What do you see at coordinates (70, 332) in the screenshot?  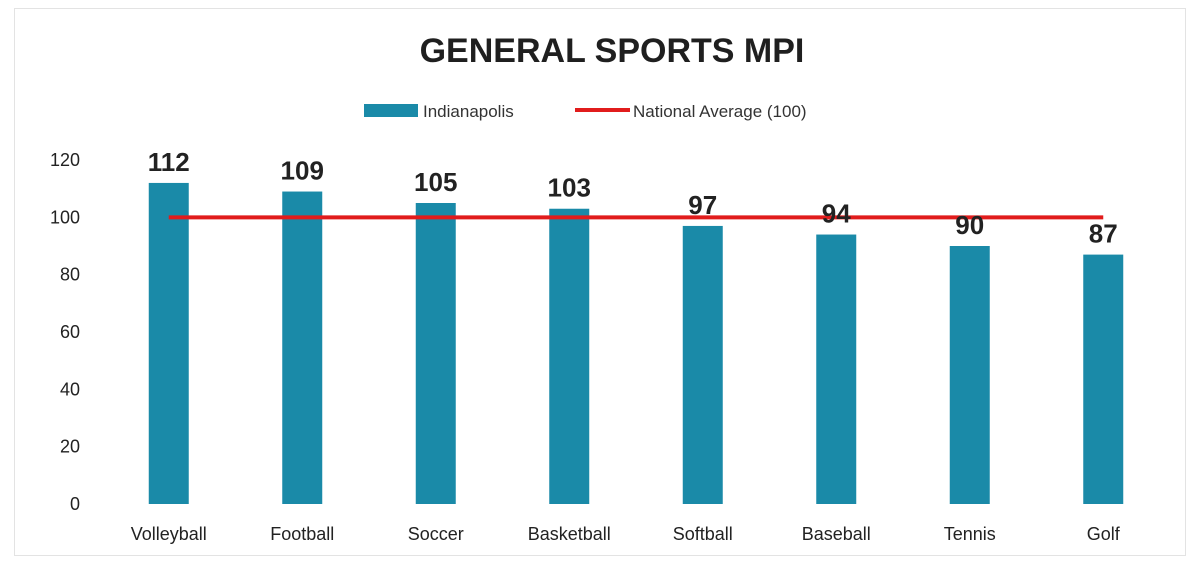 I see `y-tick-label: 60` at bounding box center [70, 332].